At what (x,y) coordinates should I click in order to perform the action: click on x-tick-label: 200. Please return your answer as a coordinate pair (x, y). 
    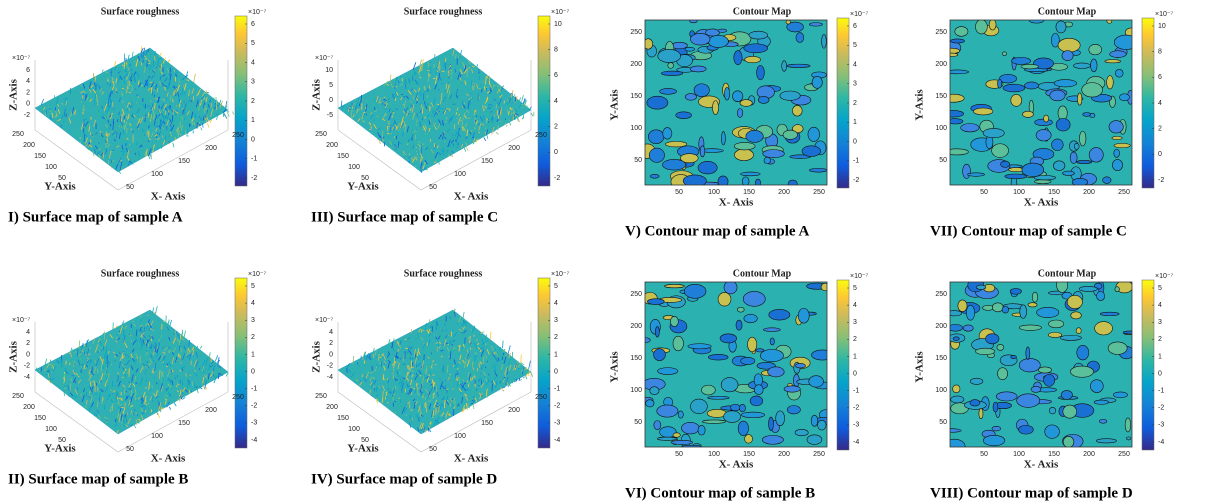
    Looking at the image, I should click on (211, 410).